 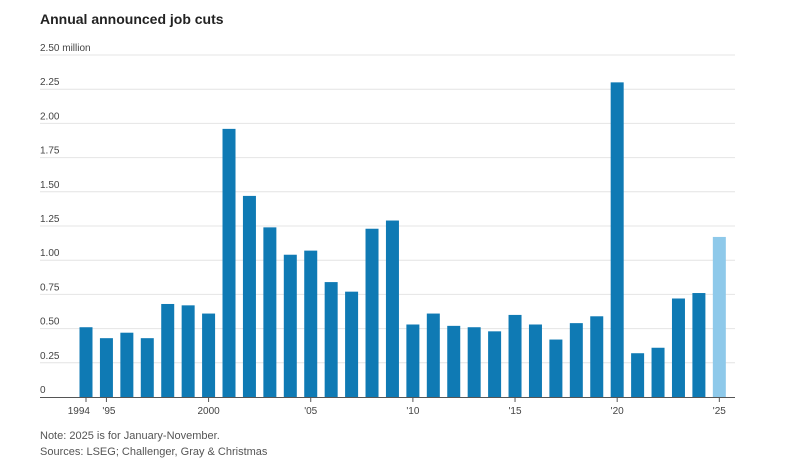 What do you see at coordinates (168, 350) in the screenshot?
I see `bar-1998` at bounding box center [168, 350].